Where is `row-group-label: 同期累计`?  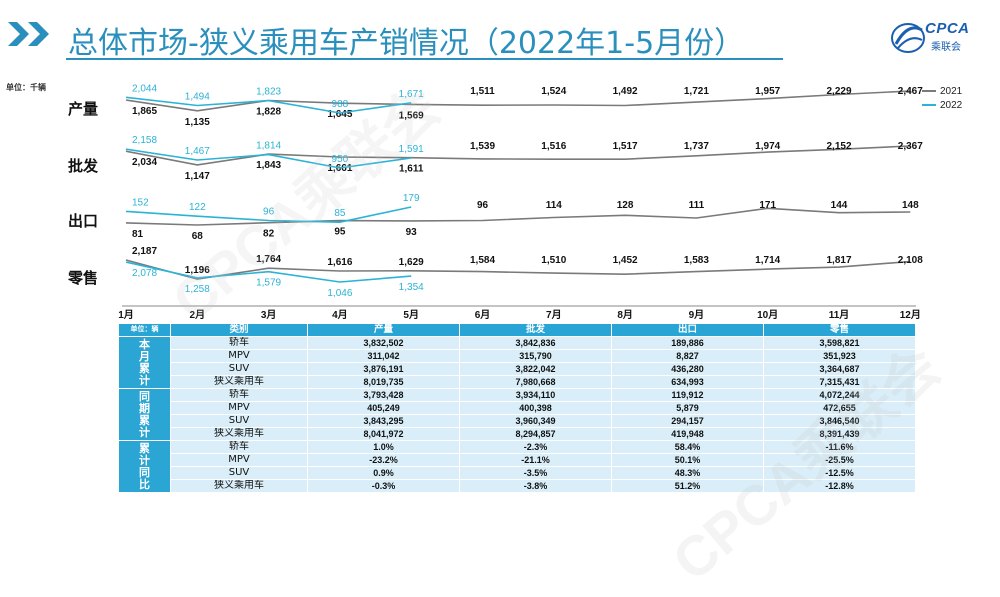 row-group-label: 同期累计 is located at coordinates (144, 414).